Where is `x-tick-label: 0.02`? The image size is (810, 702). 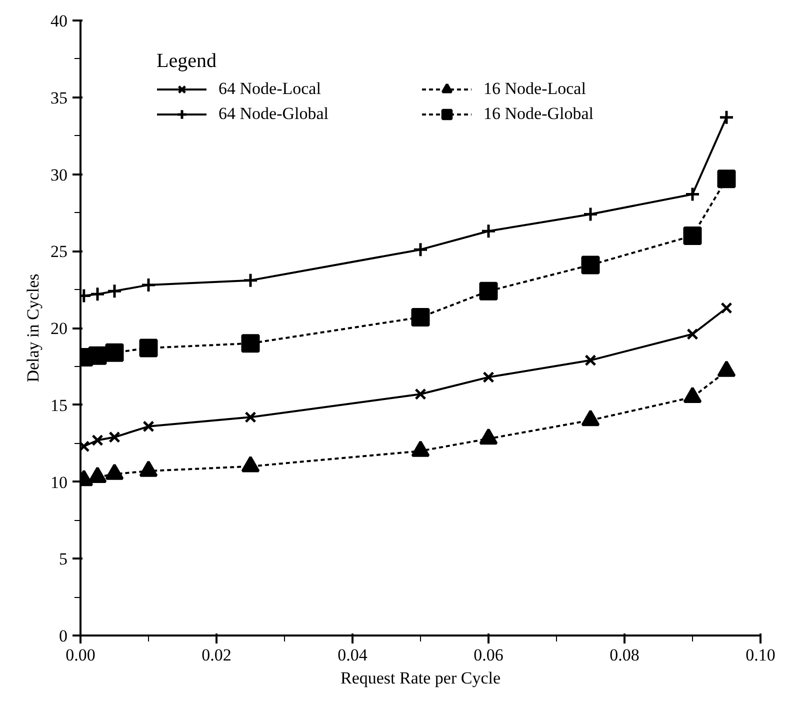 x-tick-label: 0.02 is located at coordinates (217, 655).